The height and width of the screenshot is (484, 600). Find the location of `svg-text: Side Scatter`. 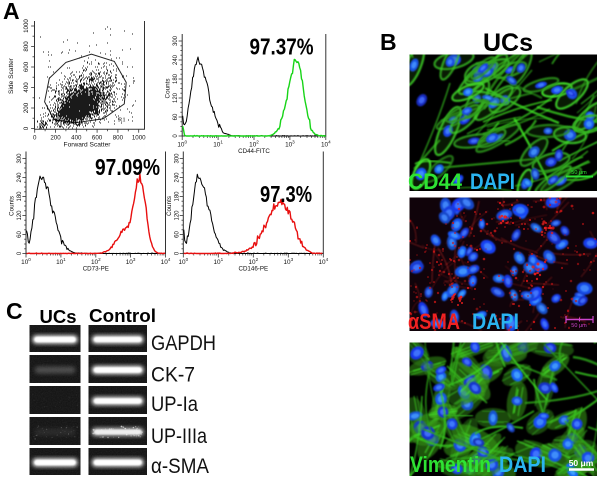

svg-text: Side Scatter is located at coordinates (11, 75).